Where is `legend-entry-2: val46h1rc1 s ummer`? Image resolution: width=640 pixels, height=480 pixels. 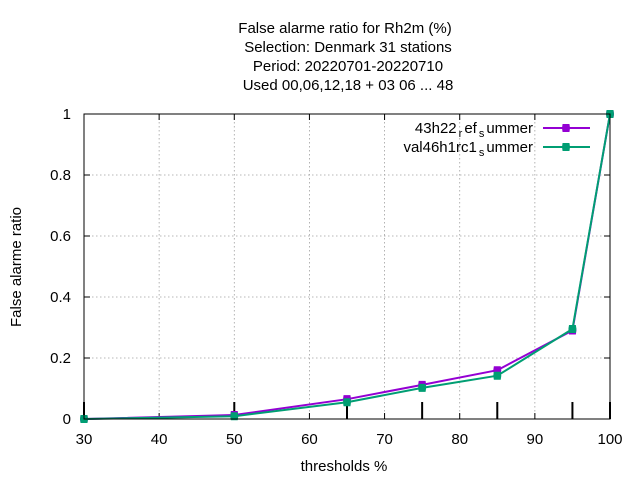
legend-entry-2: val46h1rc1 s ummer is located at coordinates (496, 149).